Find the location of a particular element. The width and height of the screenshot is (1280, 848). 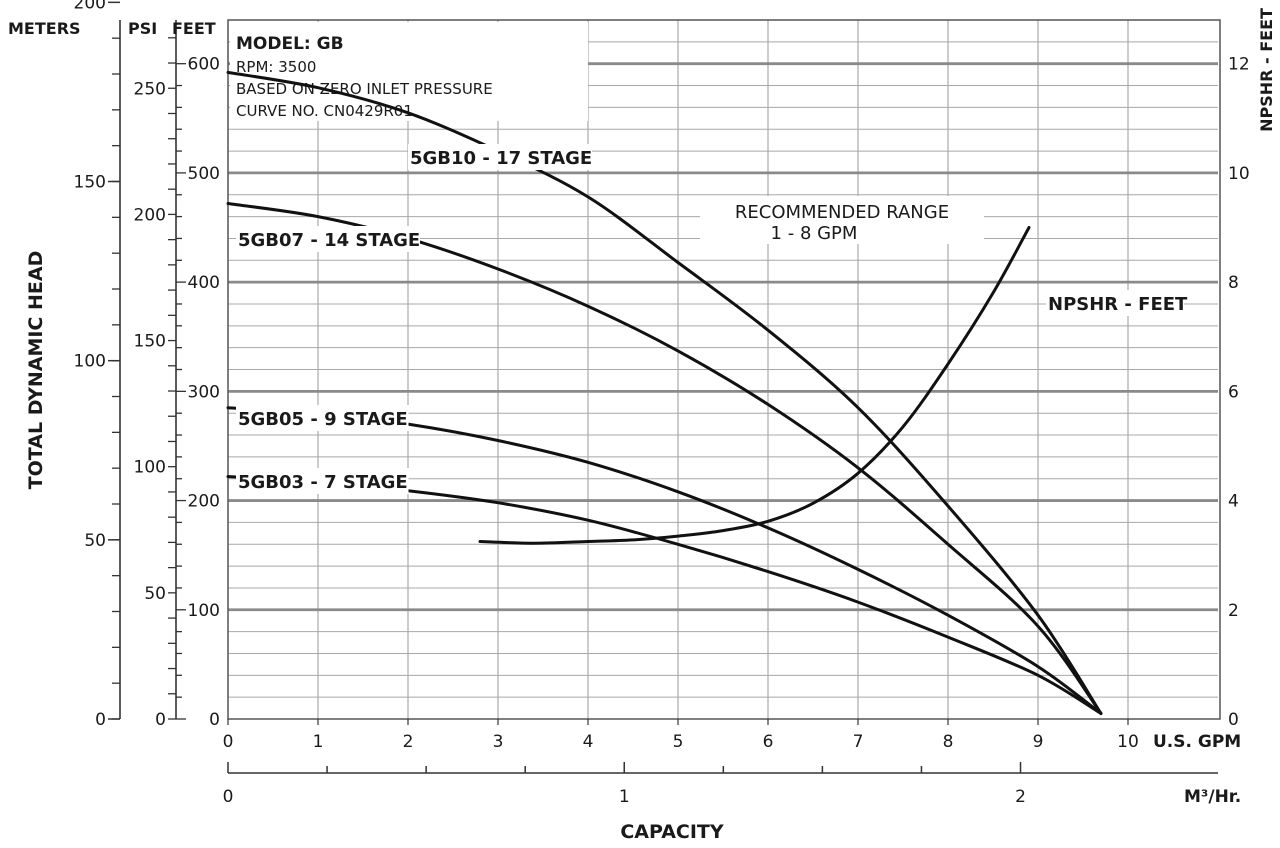

meters-tick-label: 200 is located at coordinates (90, 6).